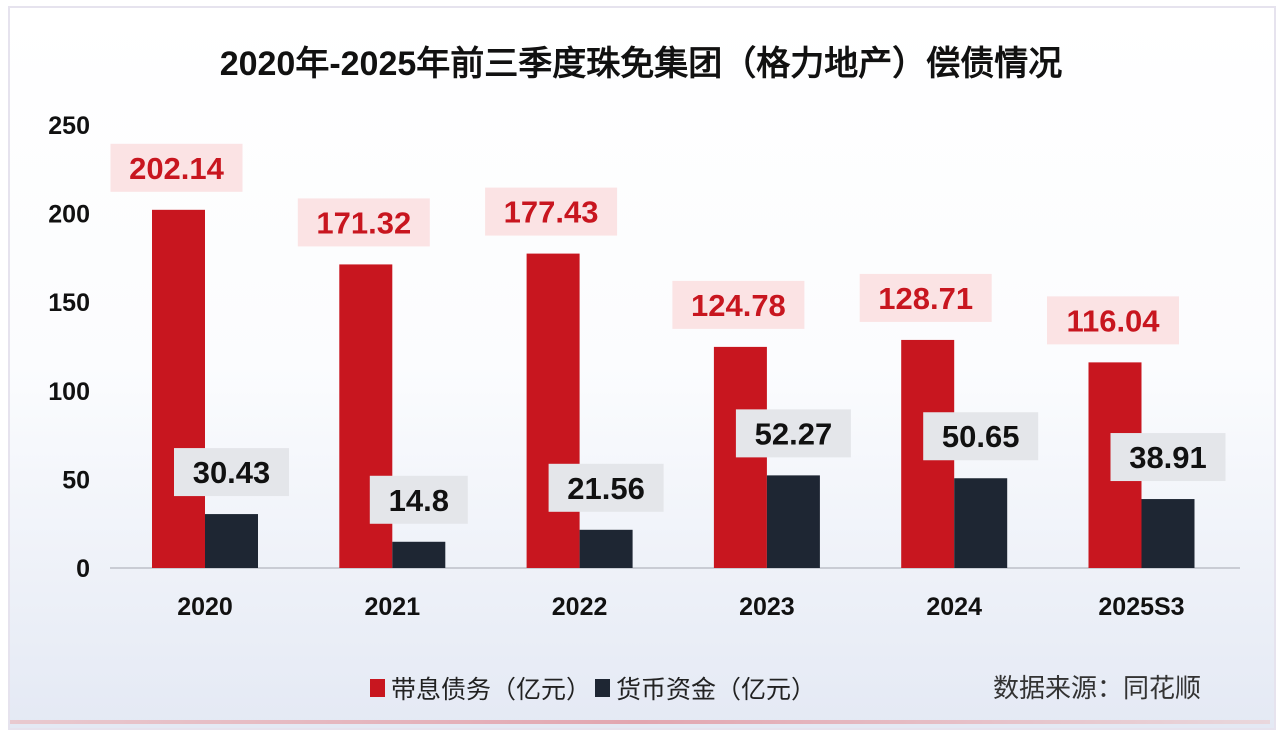 The height and width of the screenshot is (736, 1282). I want to click on data-label-debt: 177.43, so click(551, 212).